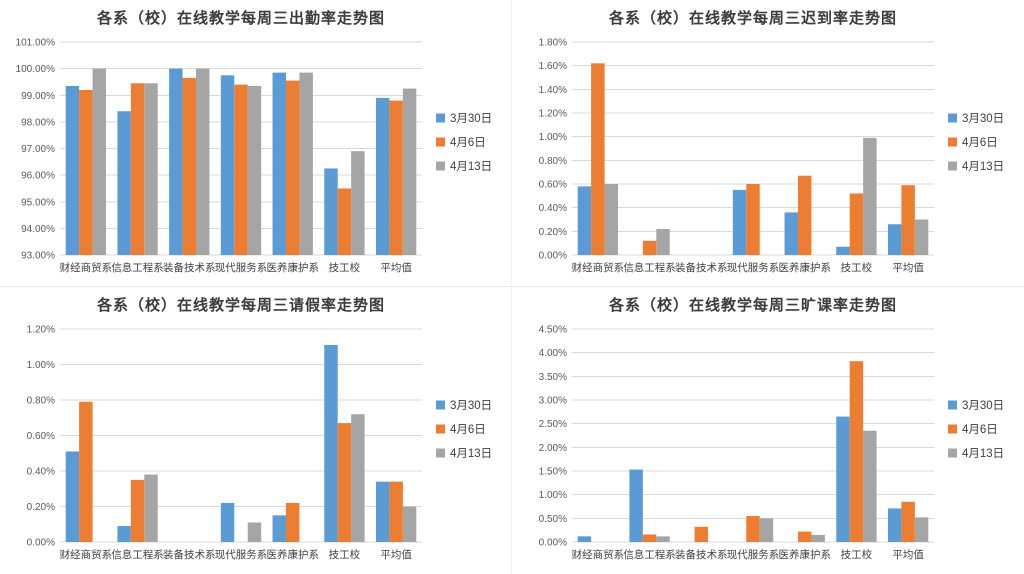  I want to click on y-tick-label: 100.00%, so click(36, 69).